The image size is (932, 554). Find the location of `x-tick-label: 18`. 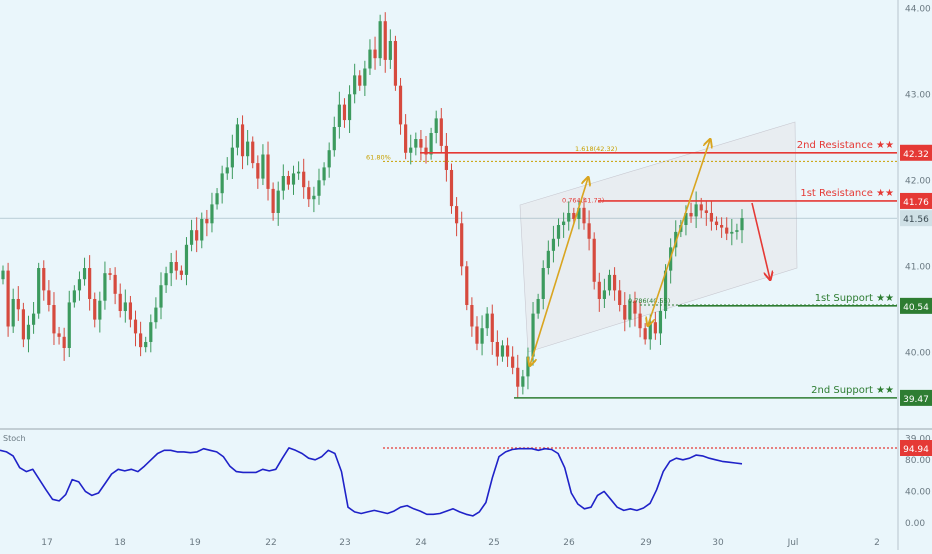

x-tick-label: 18 is located at coordinates (120, 543).